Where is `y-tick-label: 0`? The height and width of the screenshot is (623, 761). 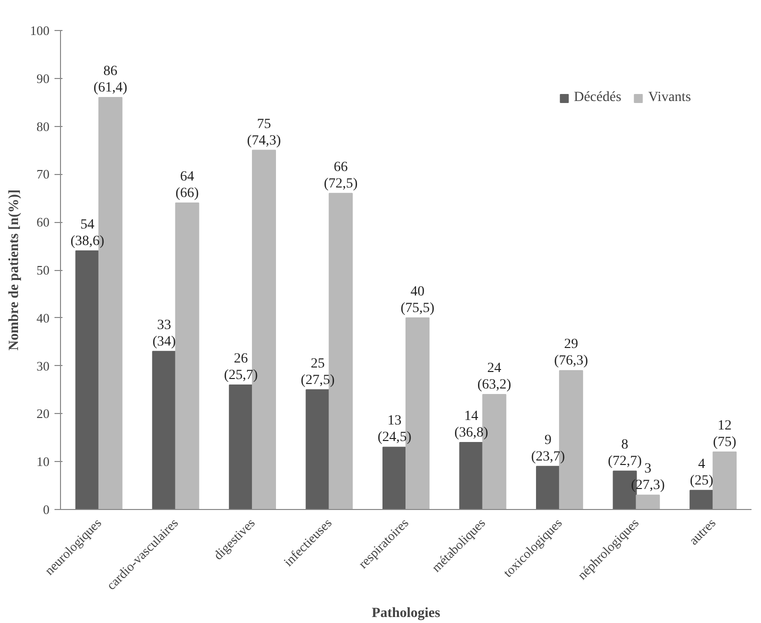 y-tick-label: 0 is located at coordinates (46, 509).